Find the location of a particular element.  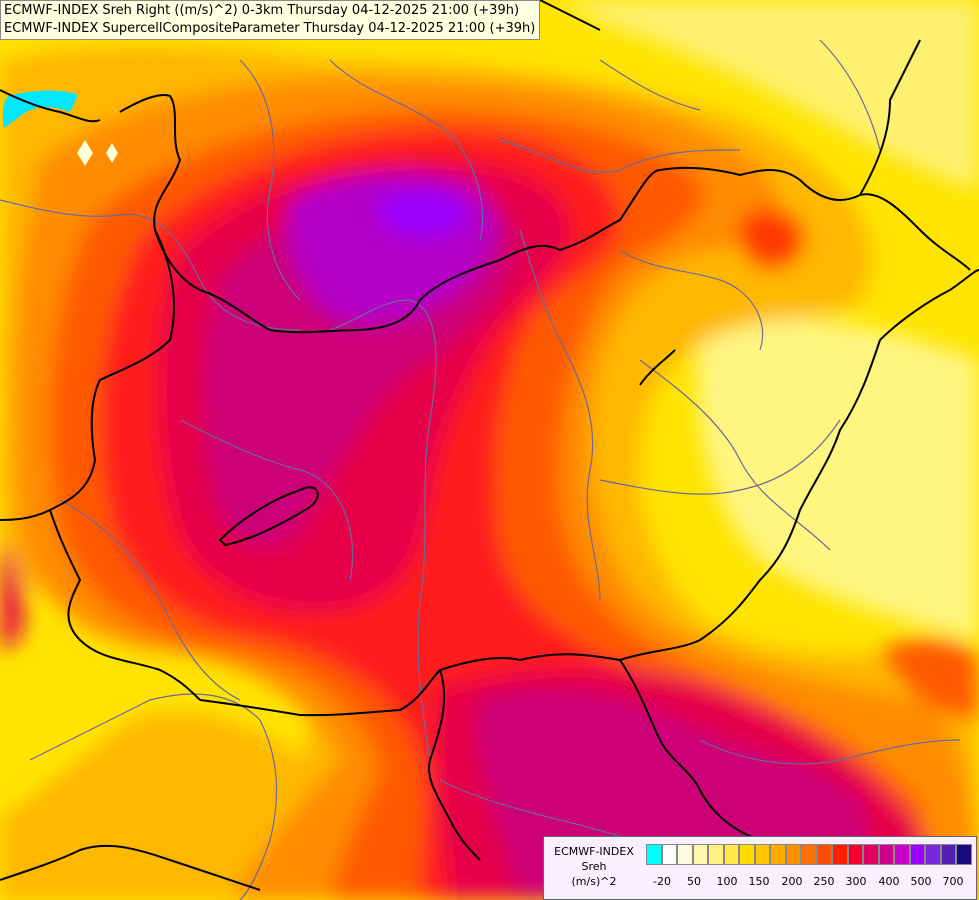

field-red-se is located at coordinates (929, 679).